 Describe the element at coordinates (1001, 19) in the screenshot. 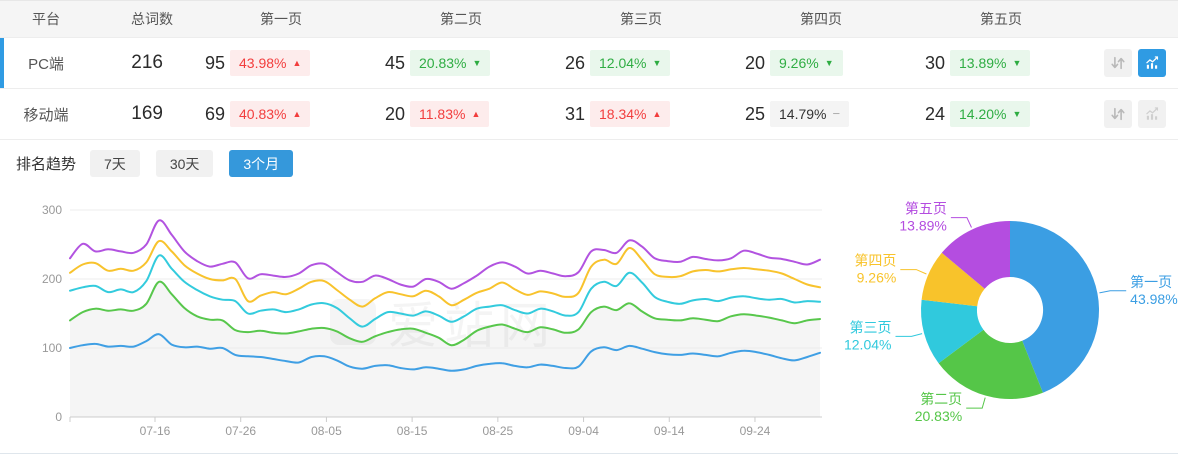

I see `col-header-page5: 第五页` at that location.